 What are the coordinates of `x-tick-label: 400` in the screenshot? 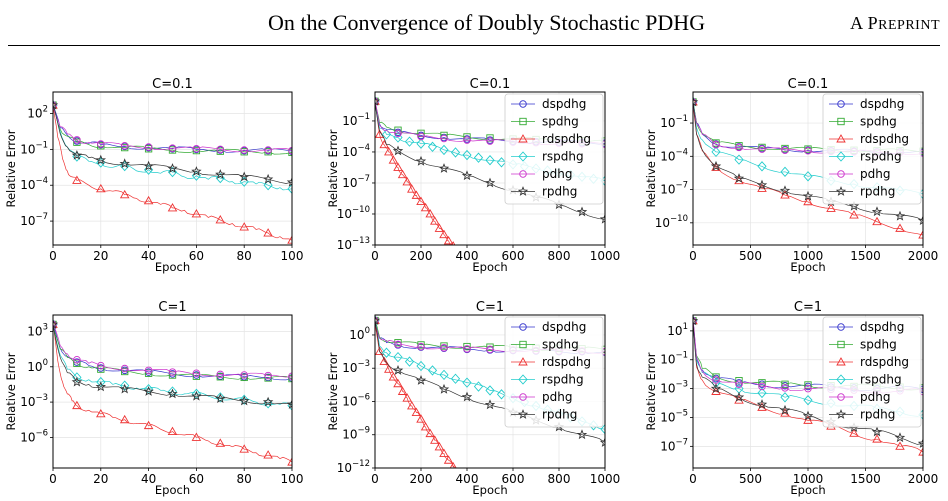 It's located at (467, 479).